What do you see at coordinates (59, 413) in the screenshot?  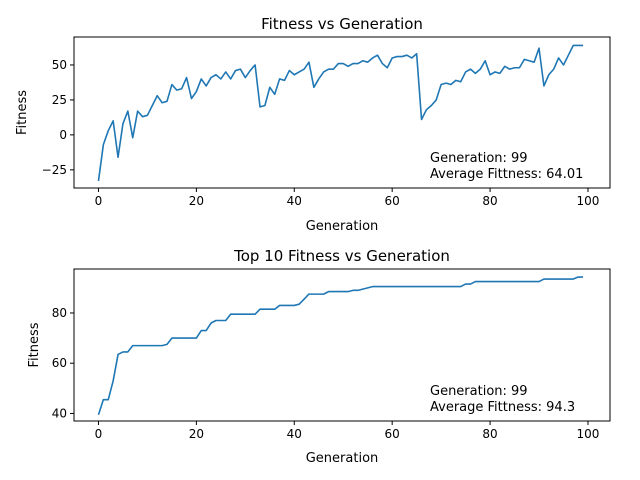 I see `y-tick-label: 40` at bounding box center [59, 413].